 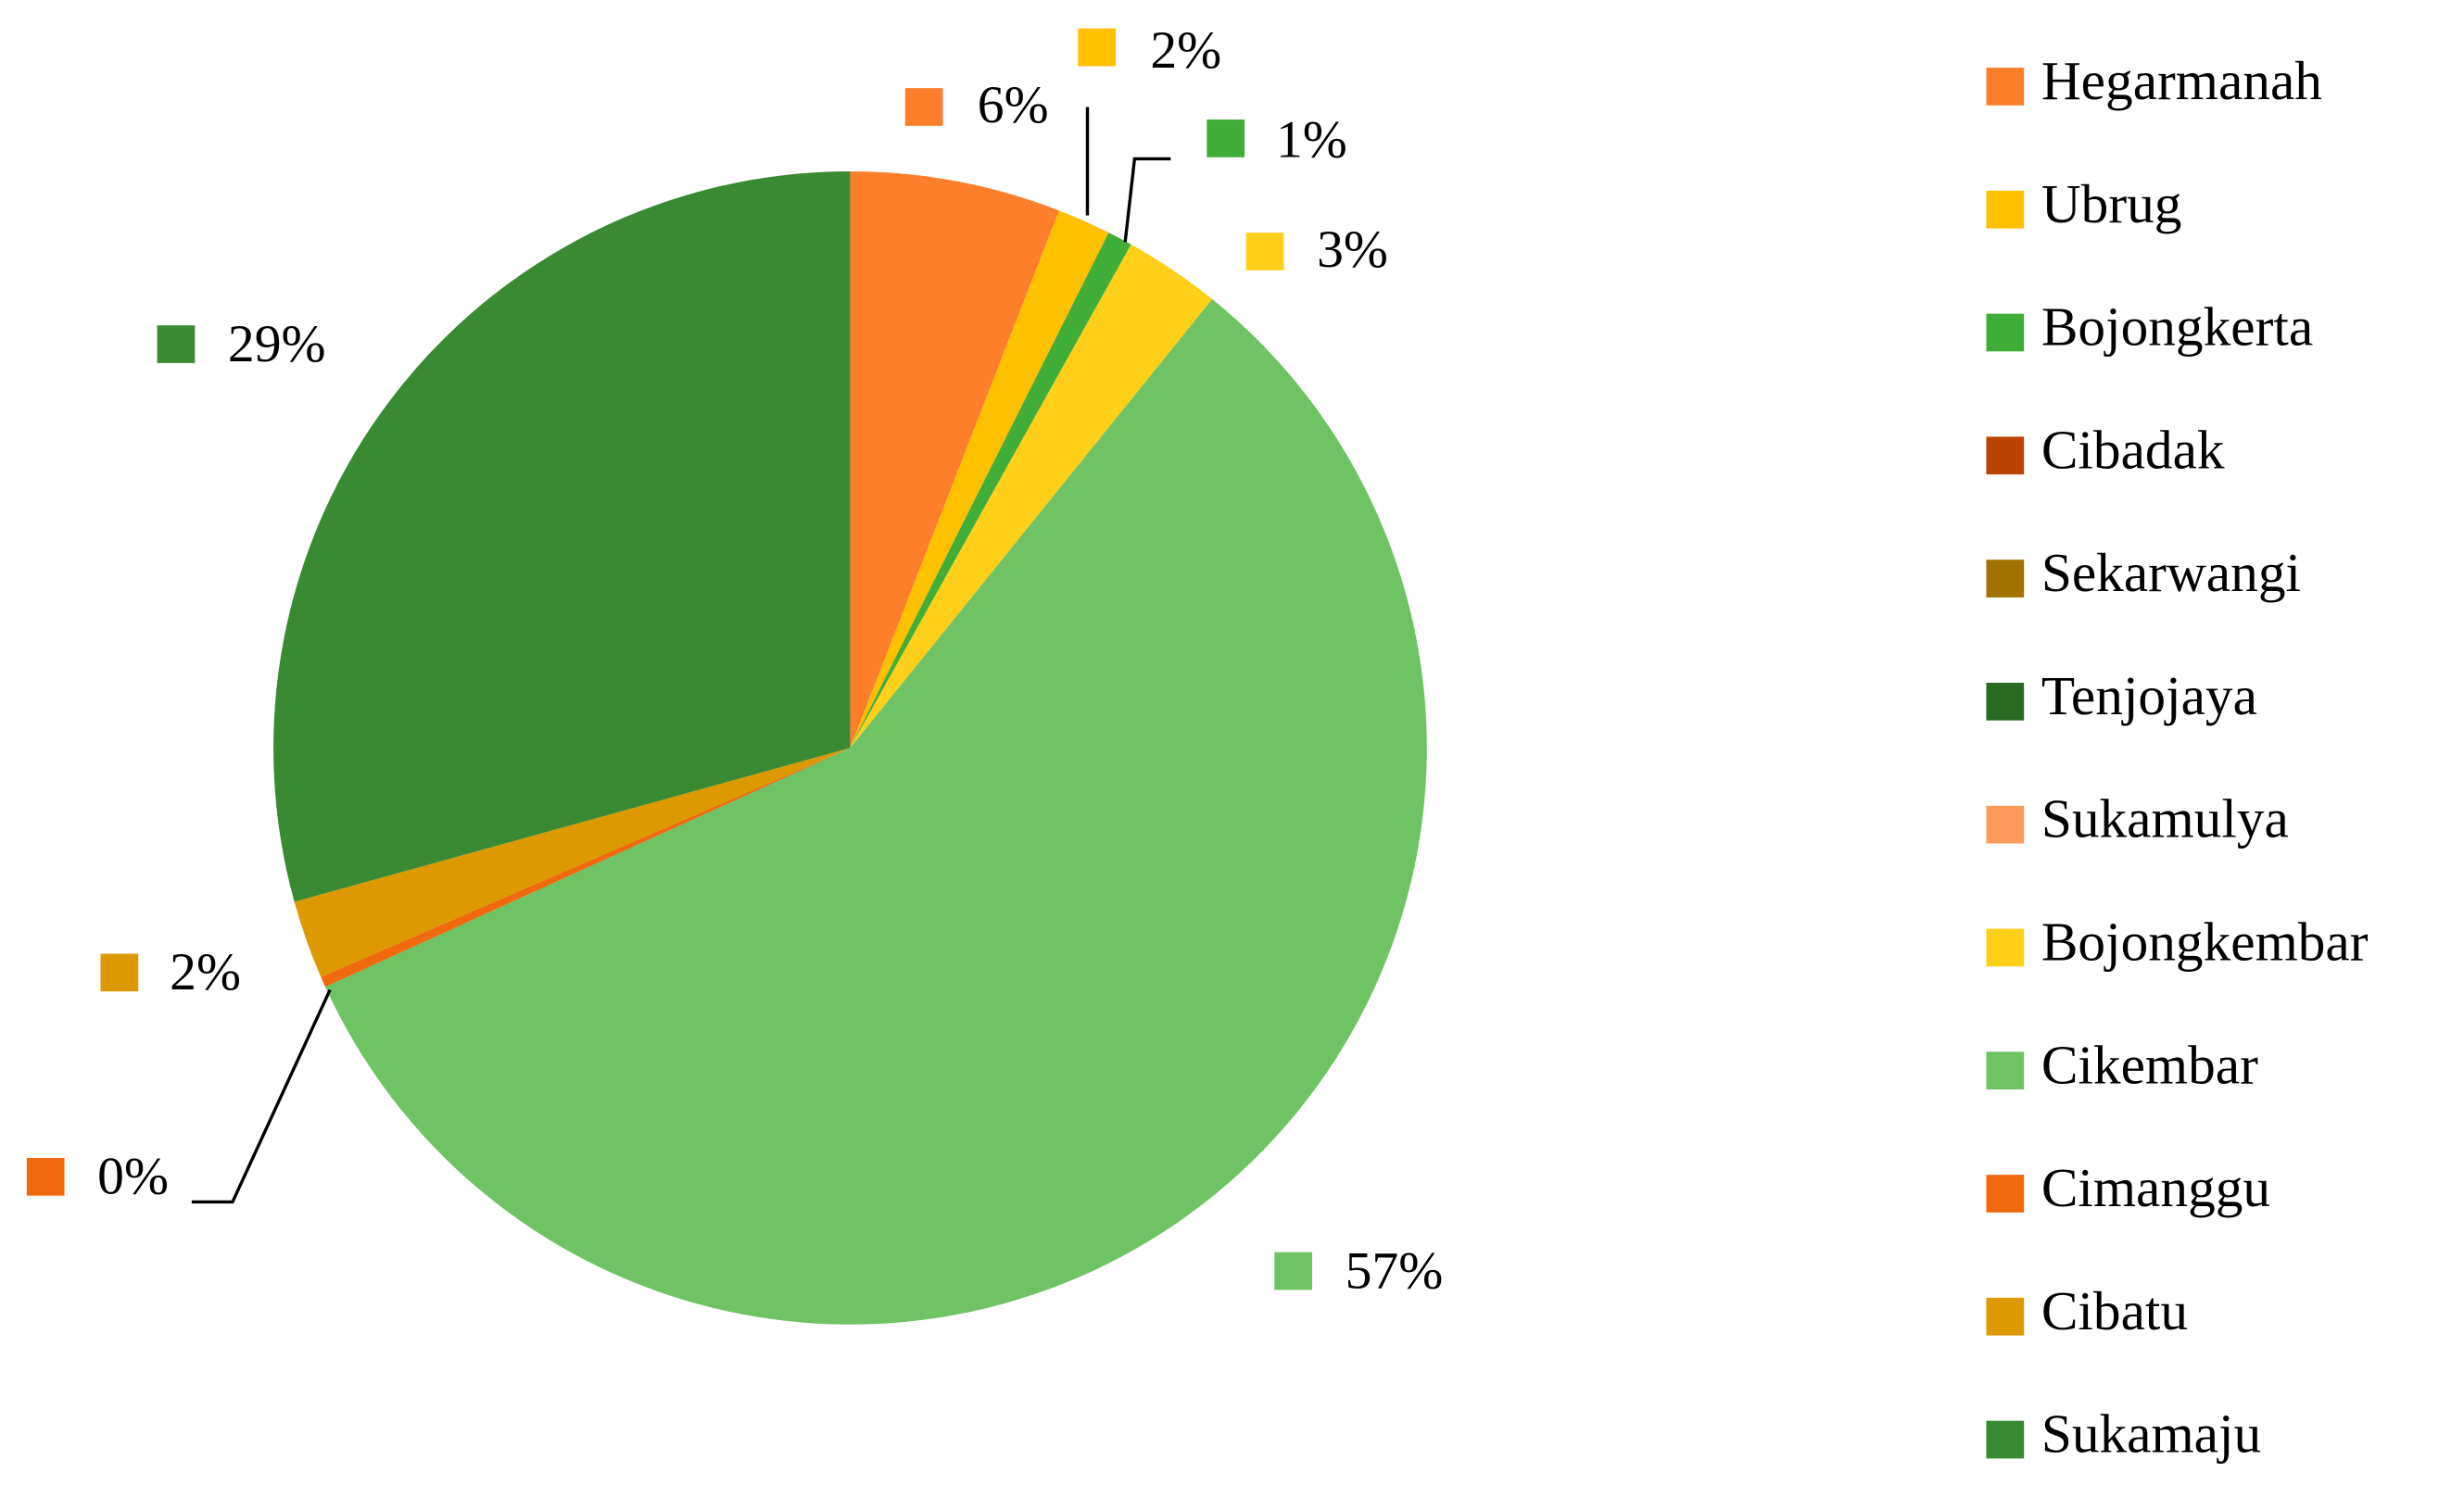 What do you see at coordinates (2177, 327) in the screenshot?
I see `legend-label: Bojongkerta` at bounding box center [2177, 327].